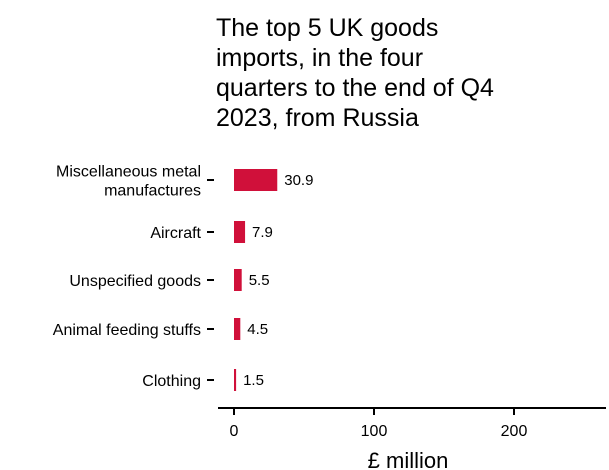  Describe the element at coordinates (171, 381) in the screenshot. I see `category-label: Clothing` at that location.